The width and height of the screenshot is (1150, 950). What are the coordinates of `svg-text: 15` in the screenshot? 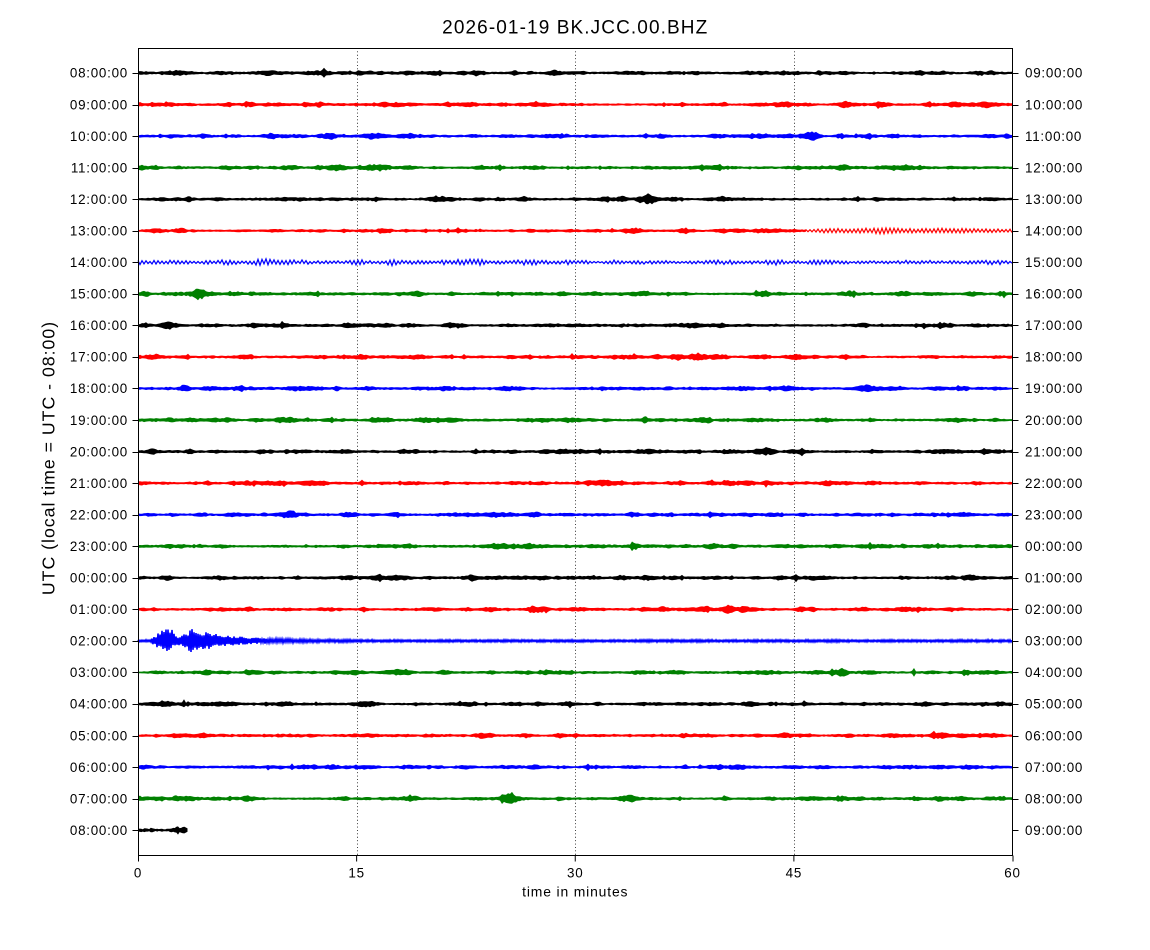 It's located at (356, 873).